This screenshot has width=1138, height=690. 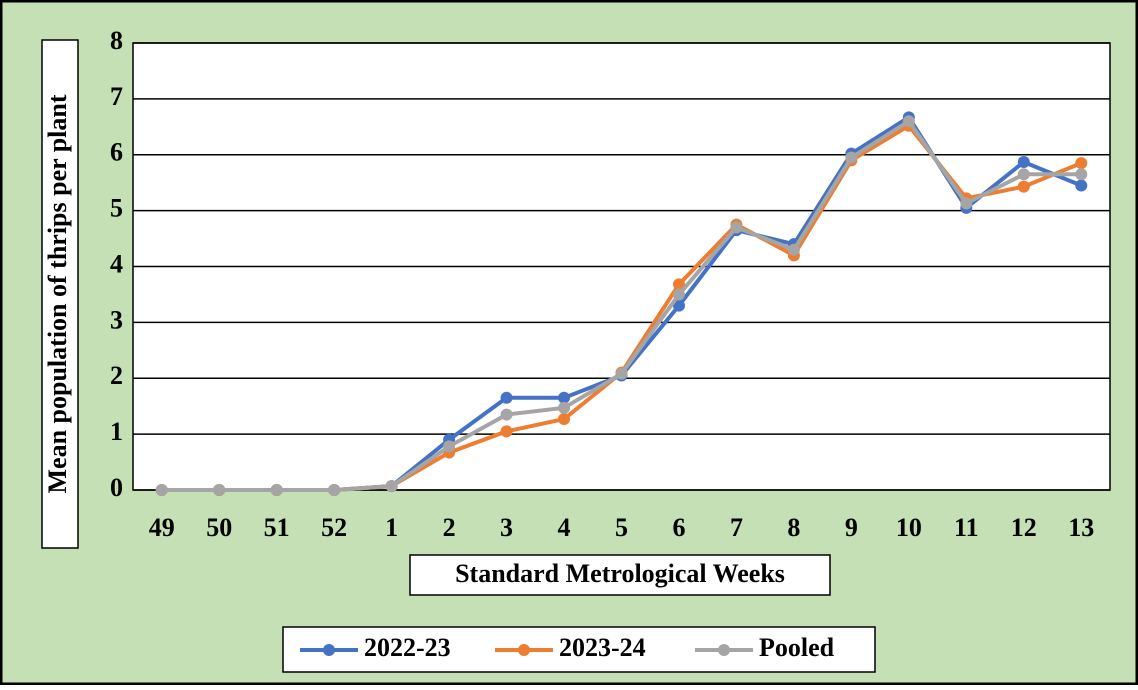 What do you see at coordinates (736, 527) in the screenshot?
I see `x-tick-label: 7` at bounding box center [736, 527].